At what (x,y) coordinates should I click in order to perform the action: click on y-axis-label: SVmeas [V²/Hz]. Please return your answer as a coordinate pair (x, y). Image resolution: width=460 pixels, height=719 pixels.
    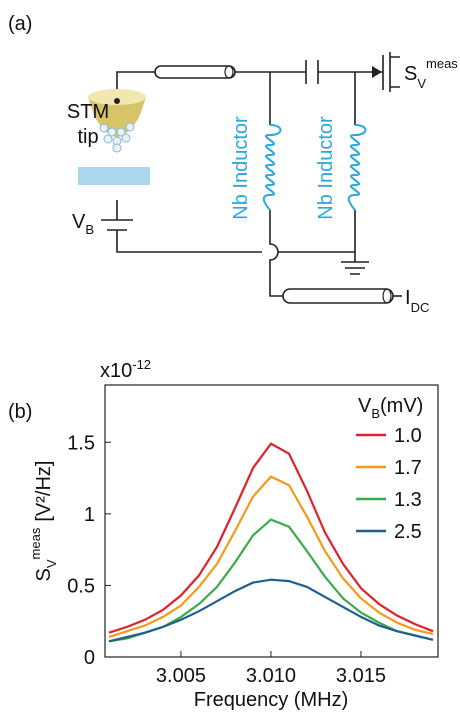
    Looking at the image, I should click on (43, 521).